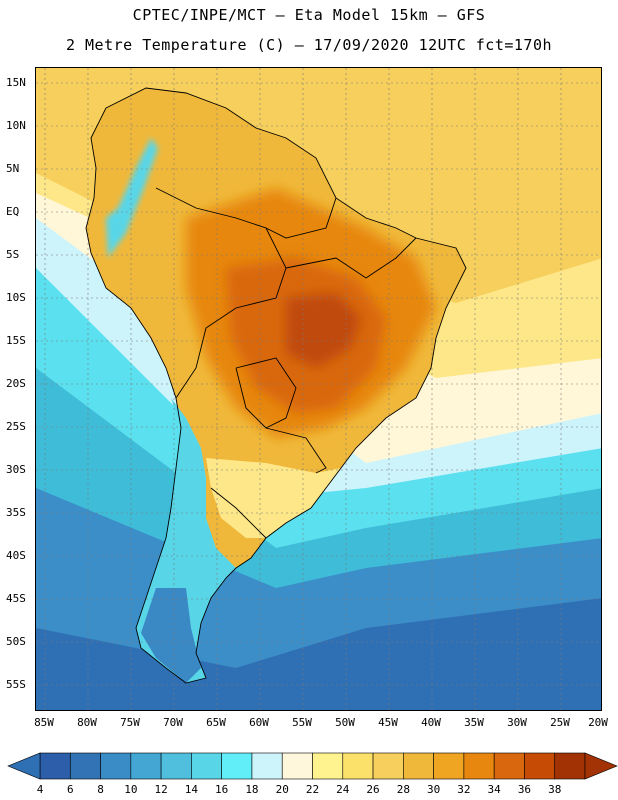 This screenshot has height=800, width=618. What do you see at coordinates (16, 426) in the screenshot?
I see `lat-label-25s: 25S` at bounding box center [16, 426].